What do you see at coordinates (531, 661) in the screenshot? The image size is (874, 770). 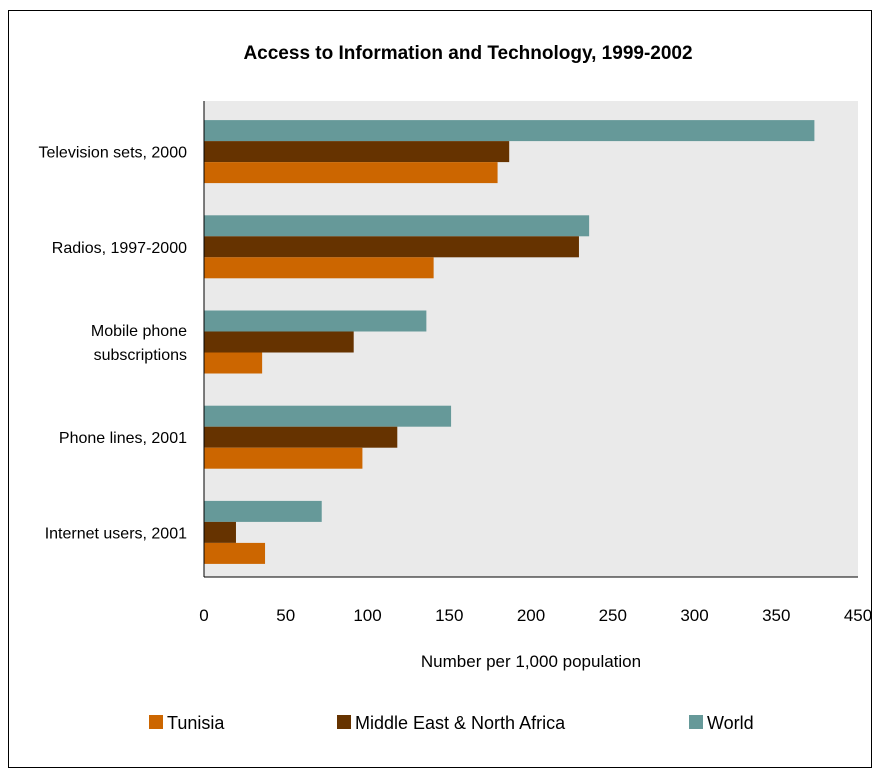 I see `x-axis-label: Number per 1,000 population` at bounding box center [531, 661].